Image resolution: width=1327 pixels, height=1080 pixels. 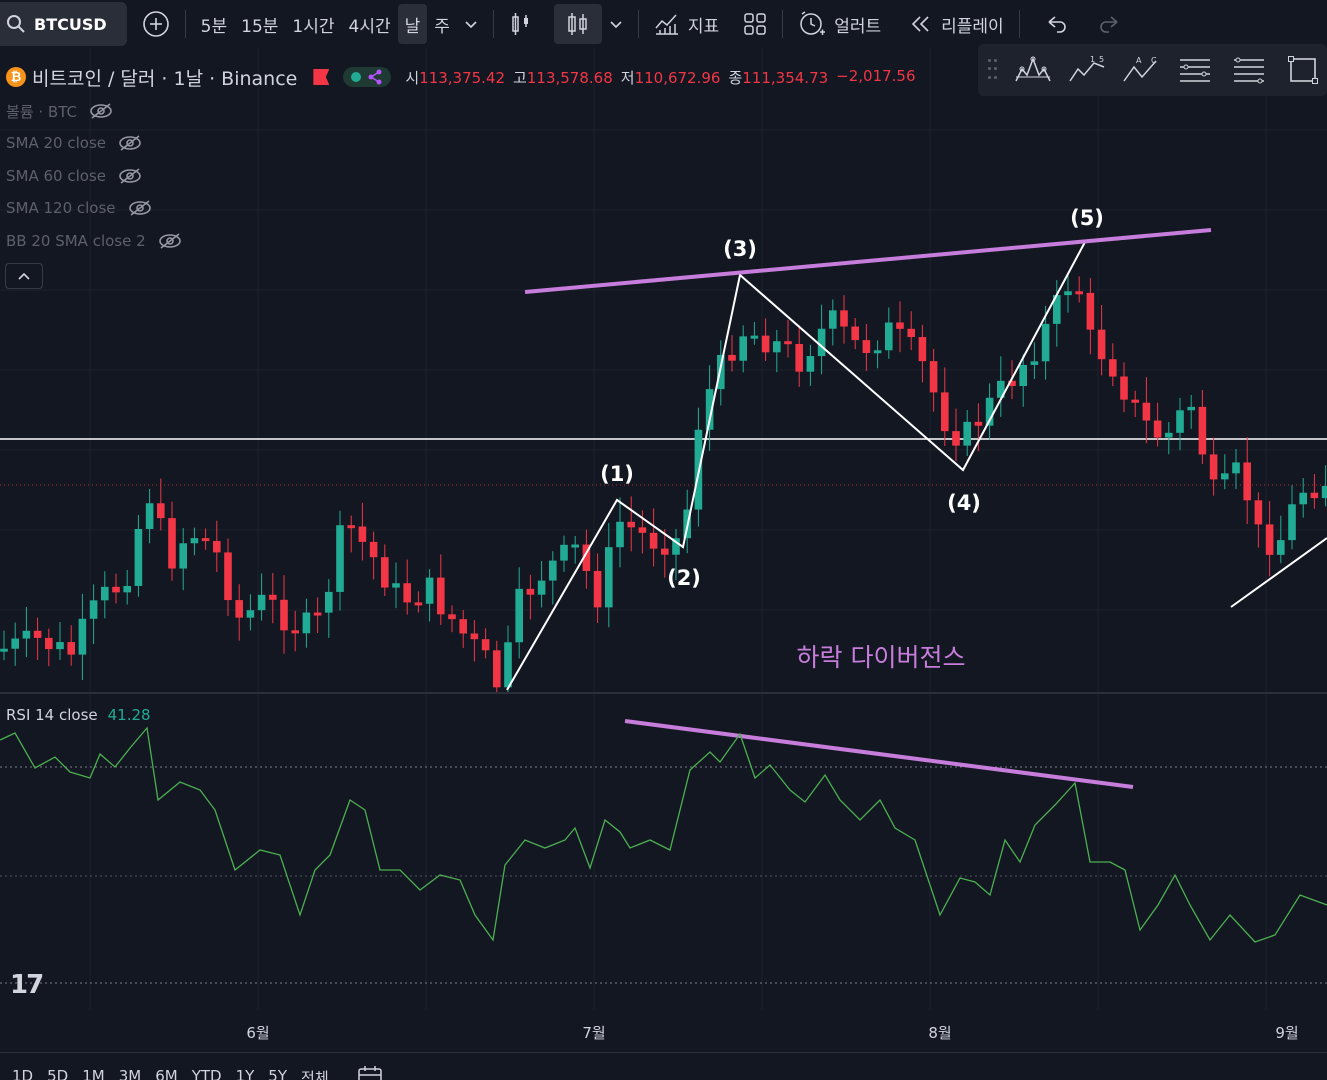 I want to click on svg-text: 1, so click(x=1092, y=59).